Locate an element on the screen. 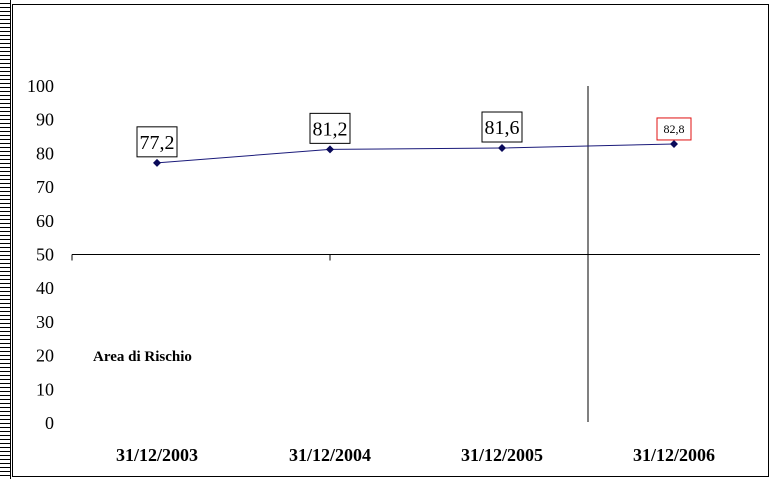 The height and width of the screenshot is (479, 773). data-label: 77,2 is located at coordinates (157, 143).